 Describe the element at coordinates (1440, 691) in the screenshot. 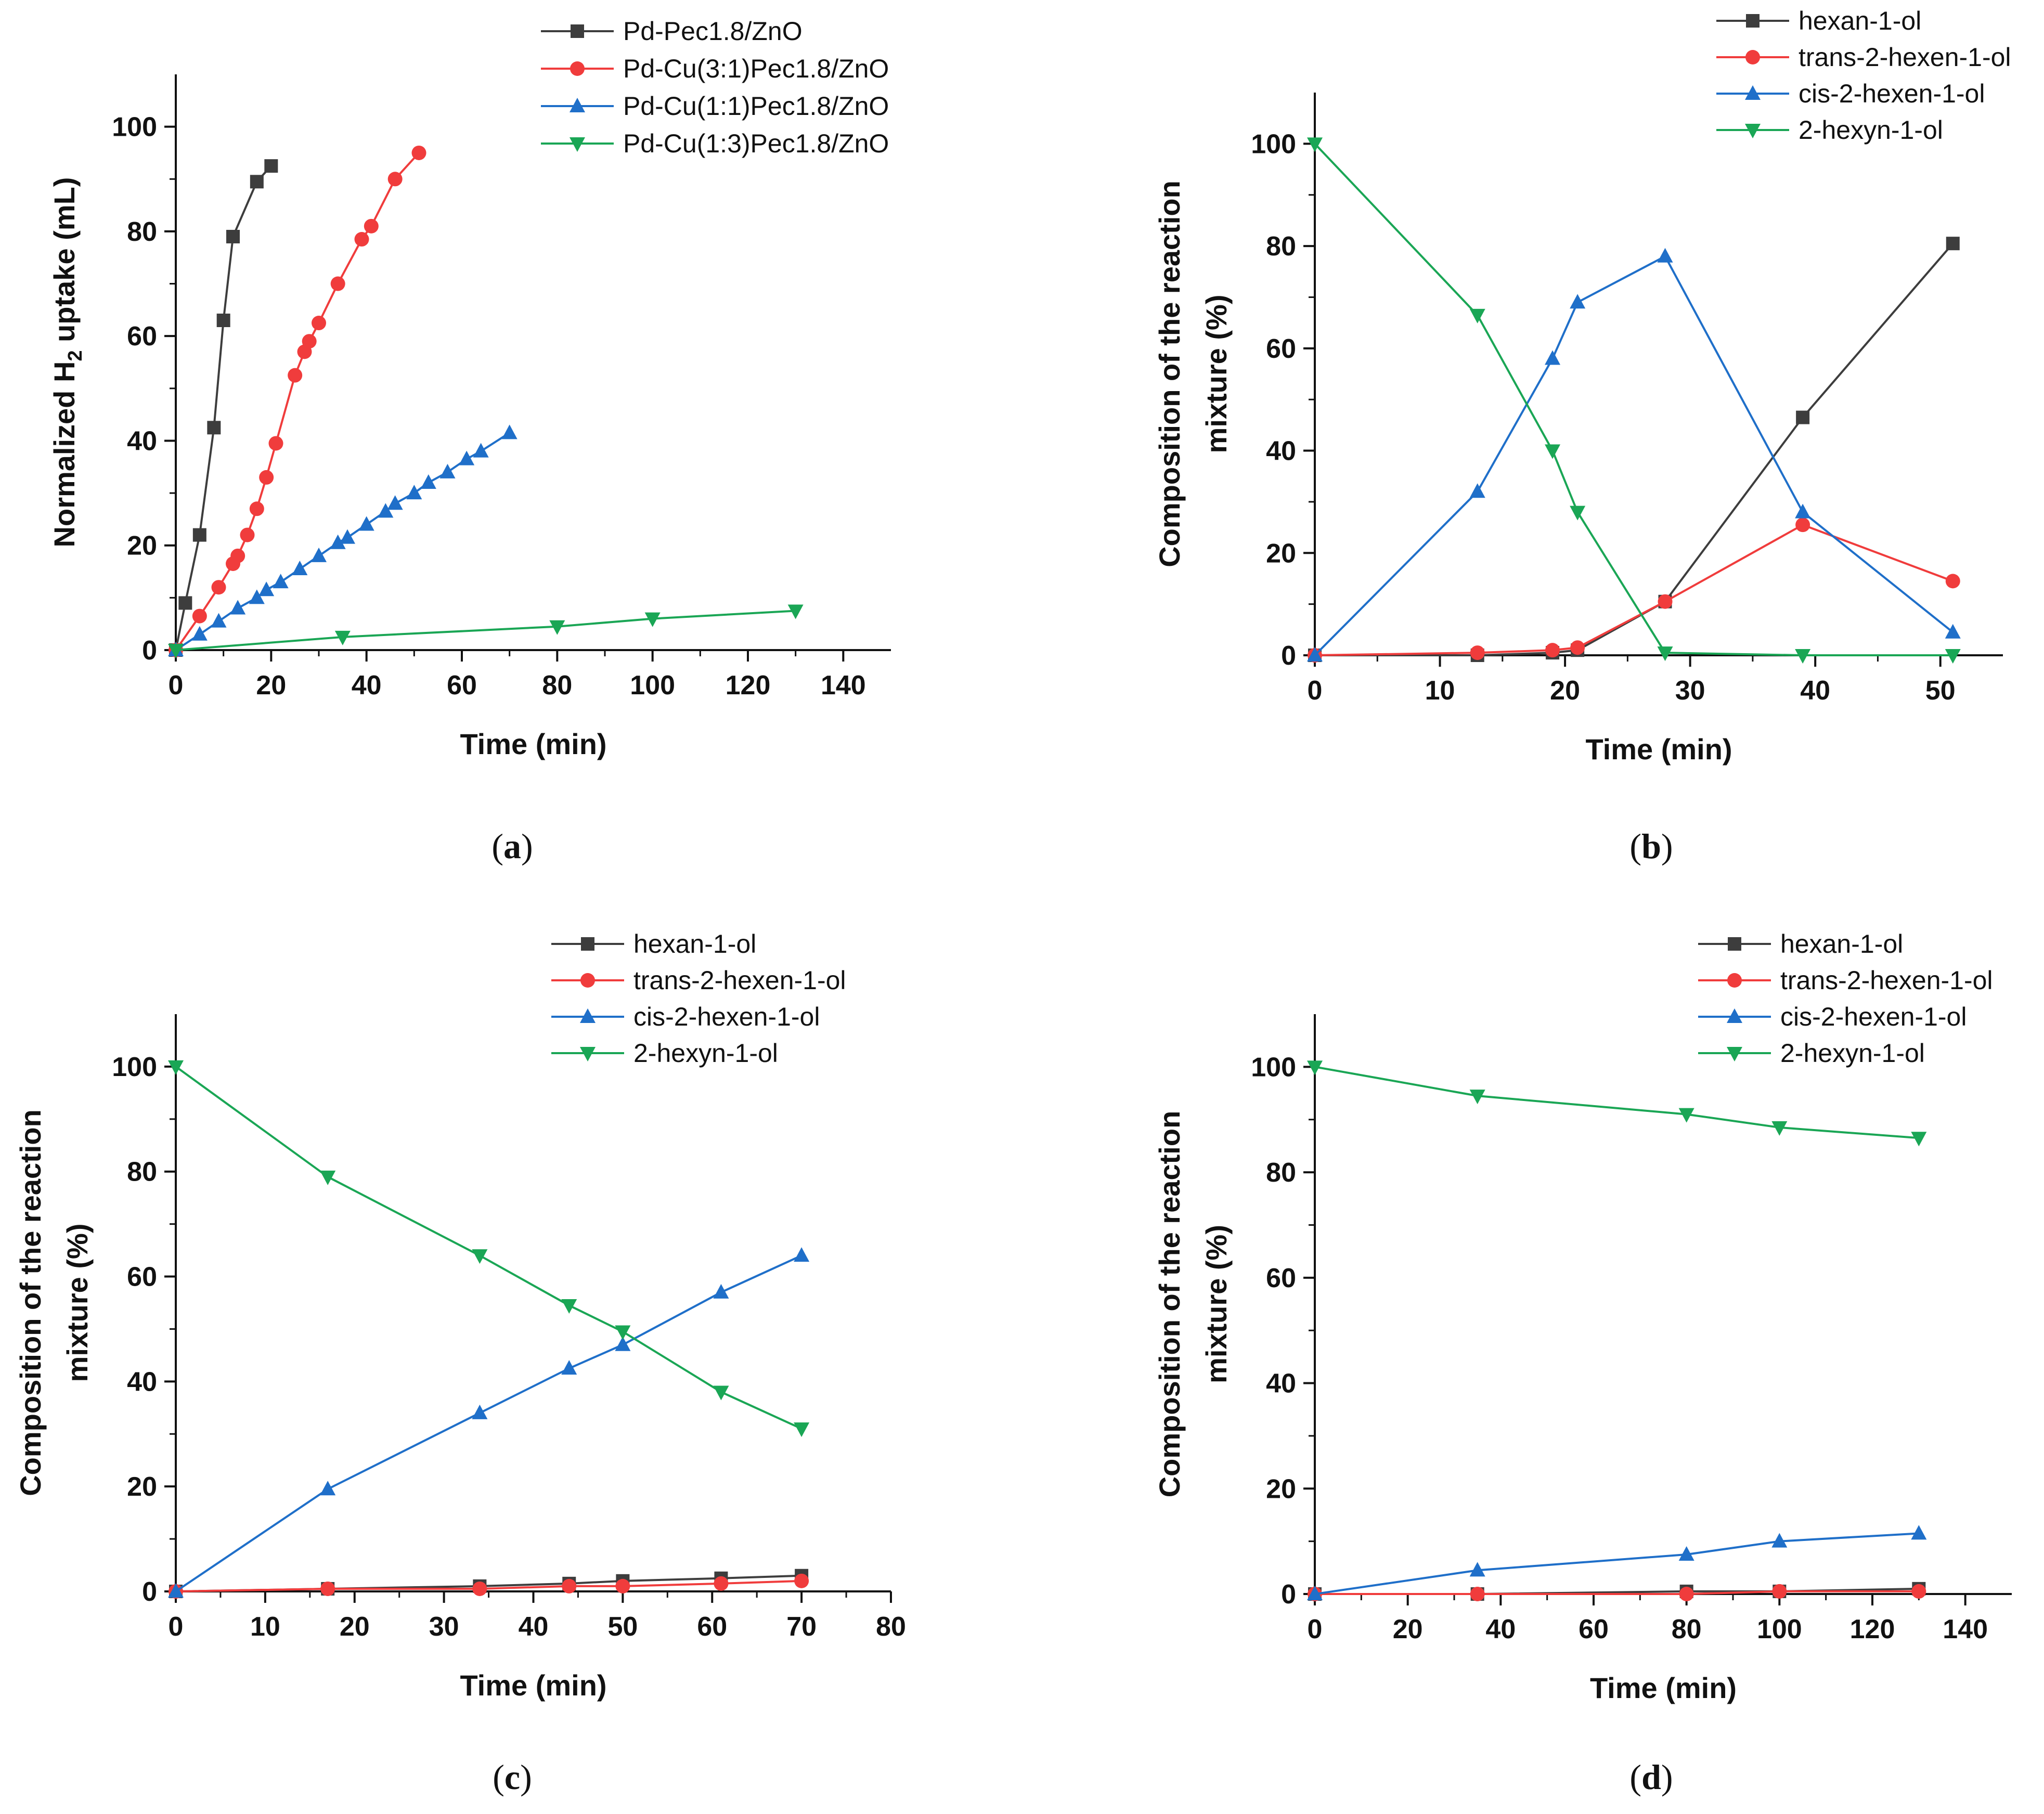

I see `x-tick-label: 10` at that location.